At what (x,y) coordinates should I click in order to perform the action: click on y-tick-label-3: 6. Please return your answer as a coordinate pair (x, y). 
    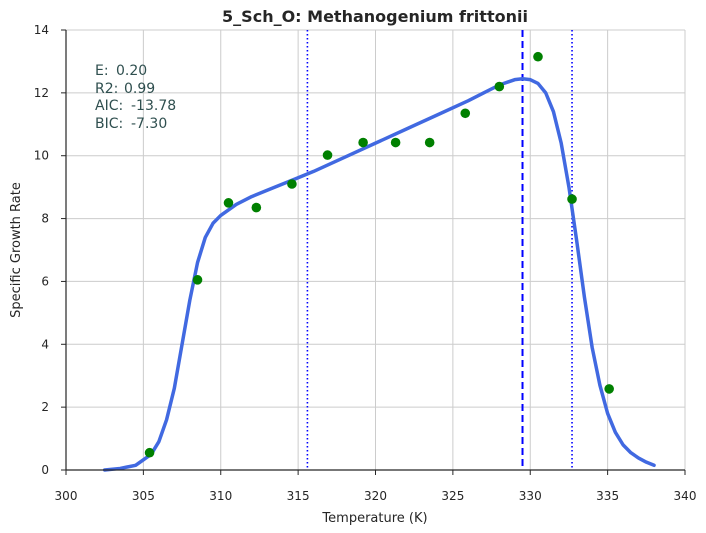
    Looking at the image, I should click on (45, 281).